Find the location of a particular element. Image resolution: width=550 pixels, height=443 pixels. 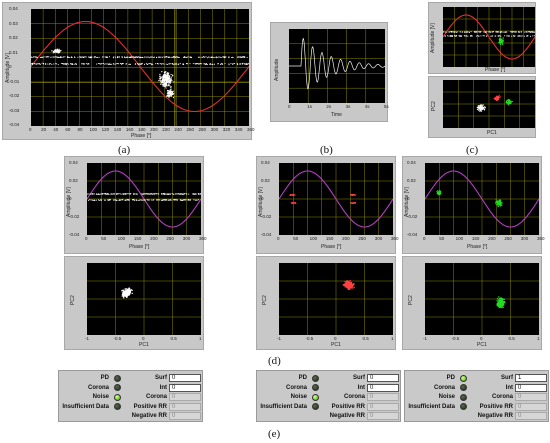

count-label: Negative RR is located at coordinates (149, 416).